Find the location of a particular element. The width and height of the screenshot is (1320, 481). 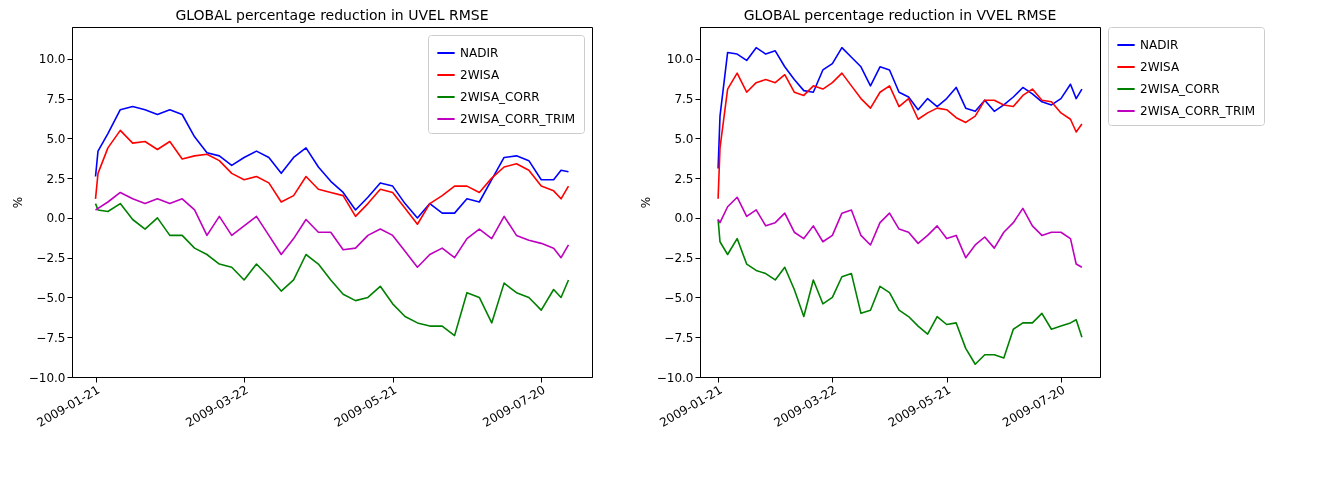

chart-title: GLOBAL percentage reduction in VVEL RMSE is located at coordinates (900, 14).